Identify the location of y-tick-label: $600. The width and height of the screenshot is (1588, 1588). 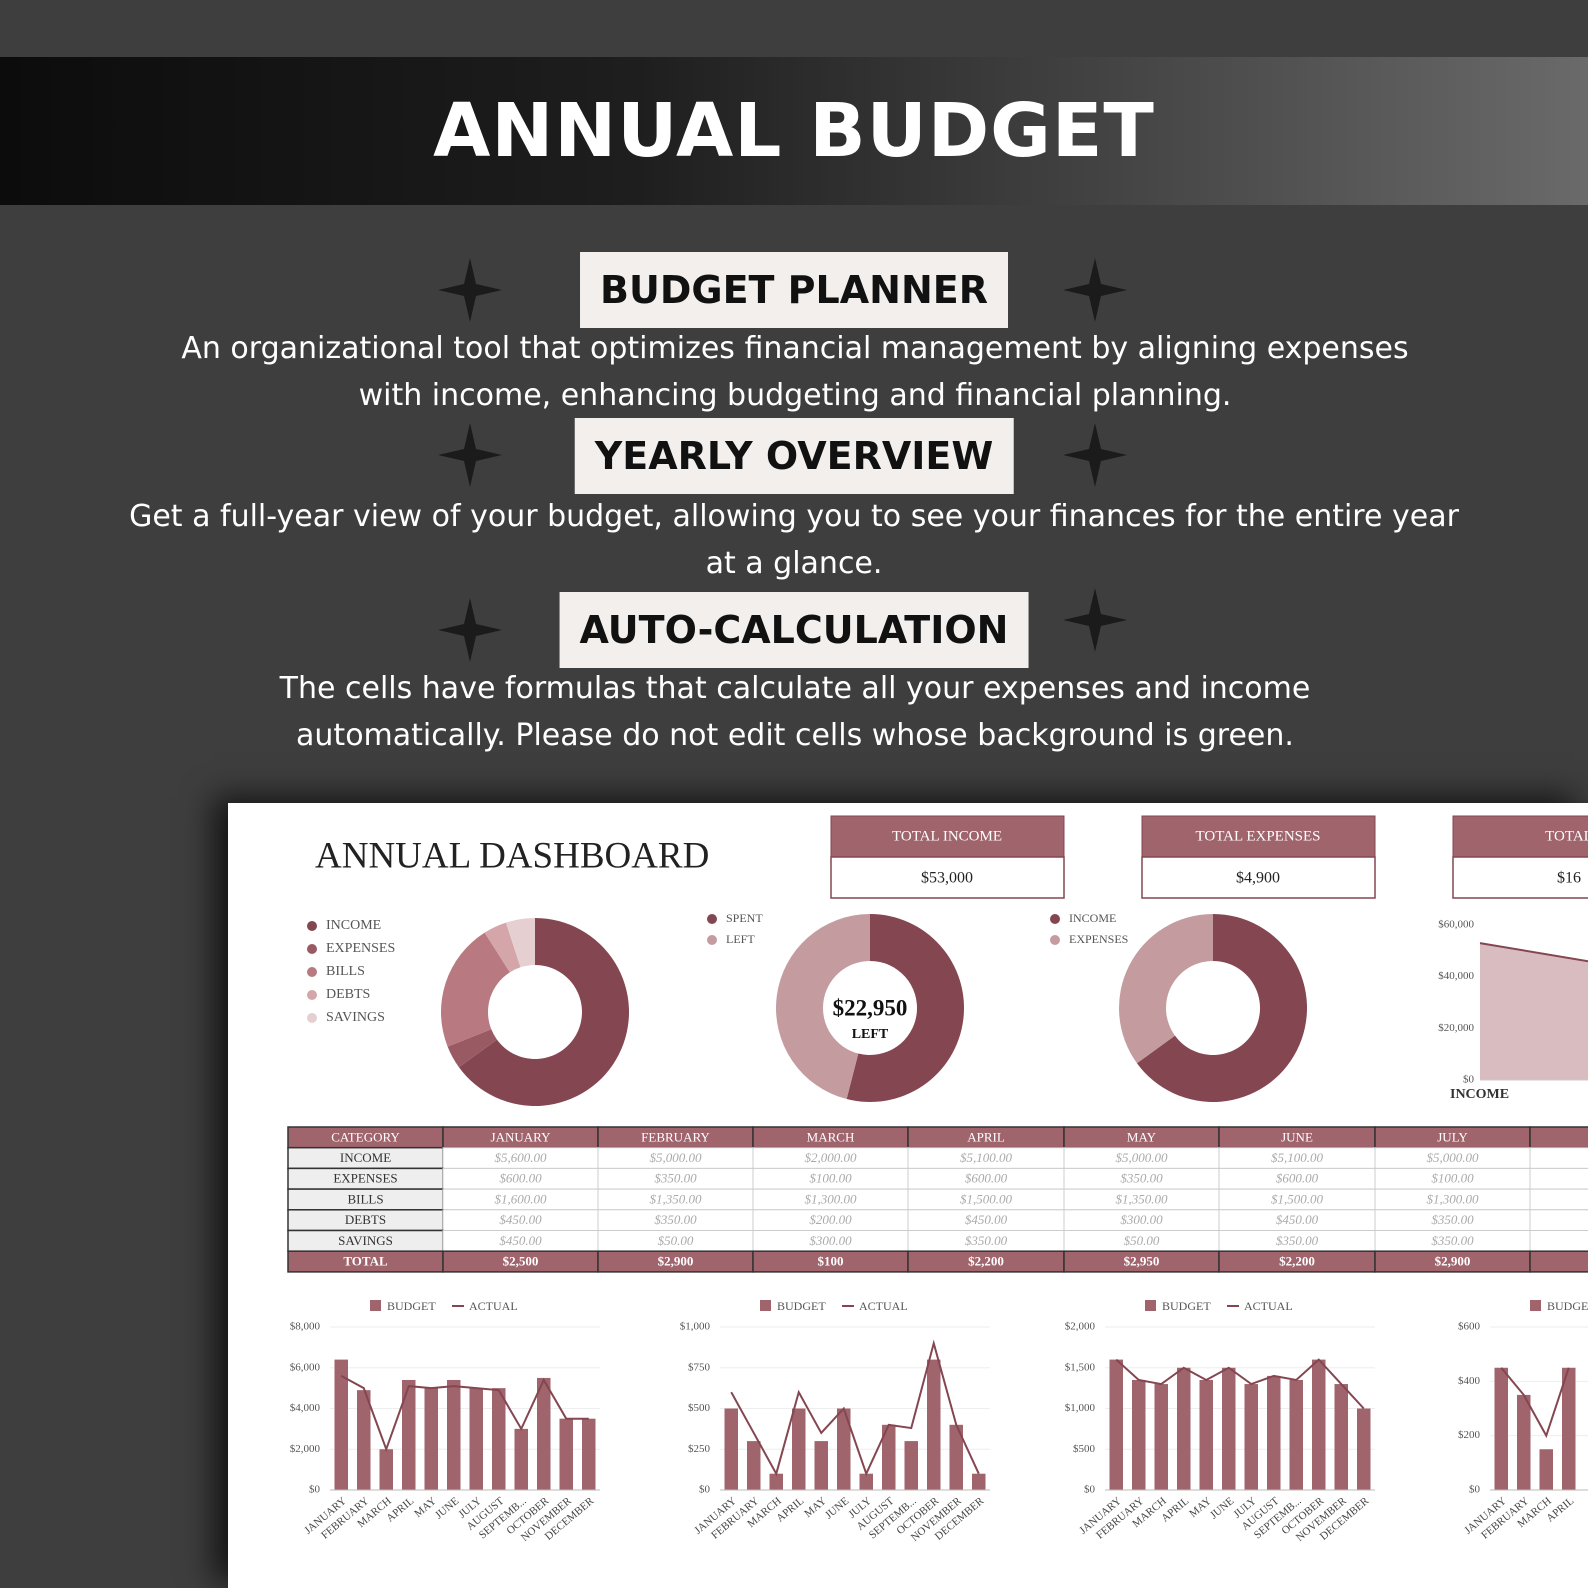
(1469, 1327).